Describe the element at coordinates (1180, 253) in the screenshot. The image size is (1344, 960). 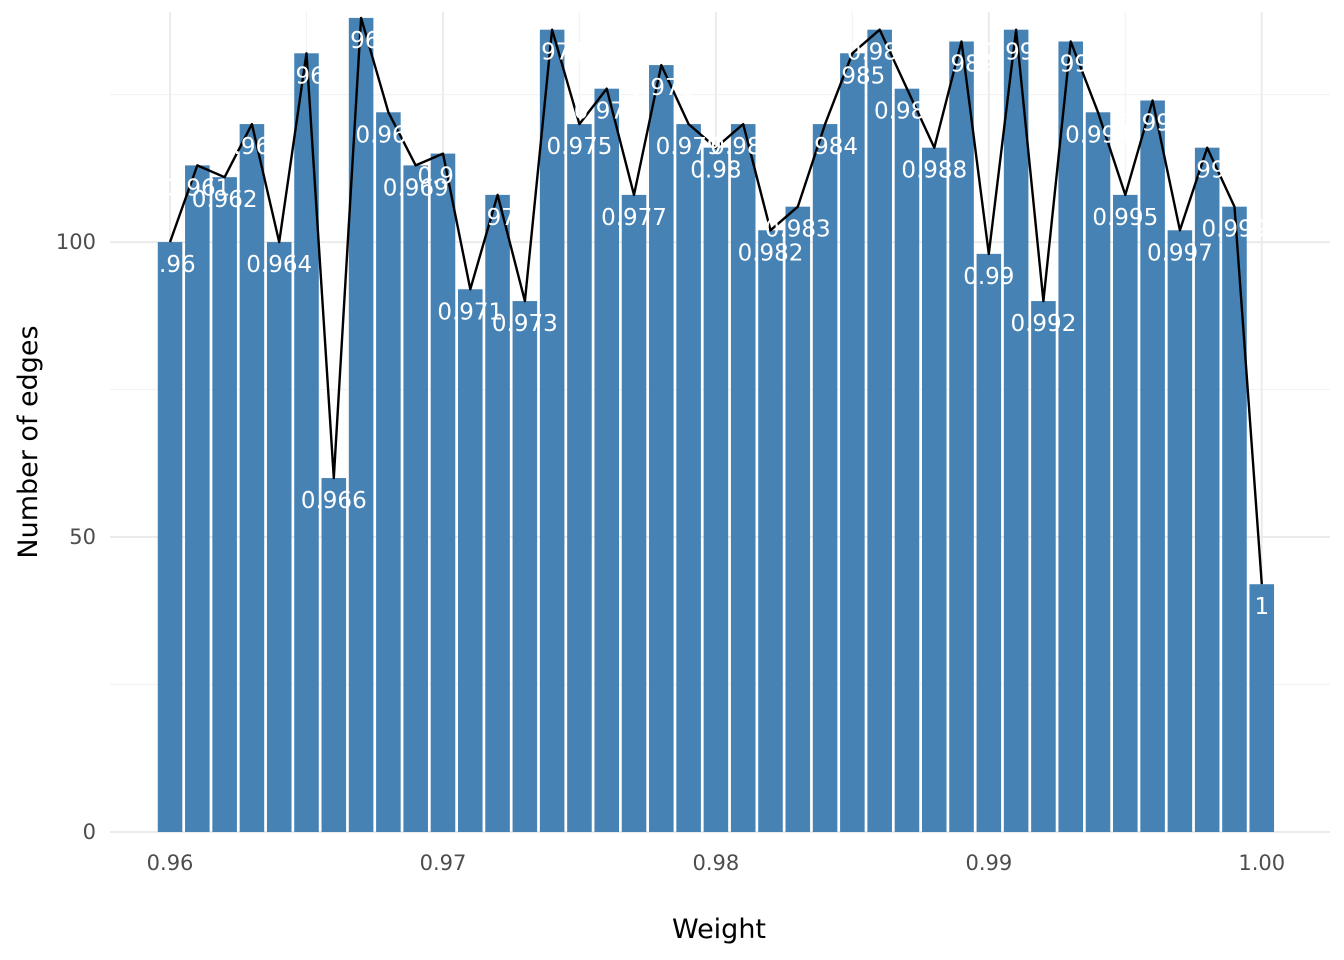
I see `bar-value-label: 0.997` at that location.